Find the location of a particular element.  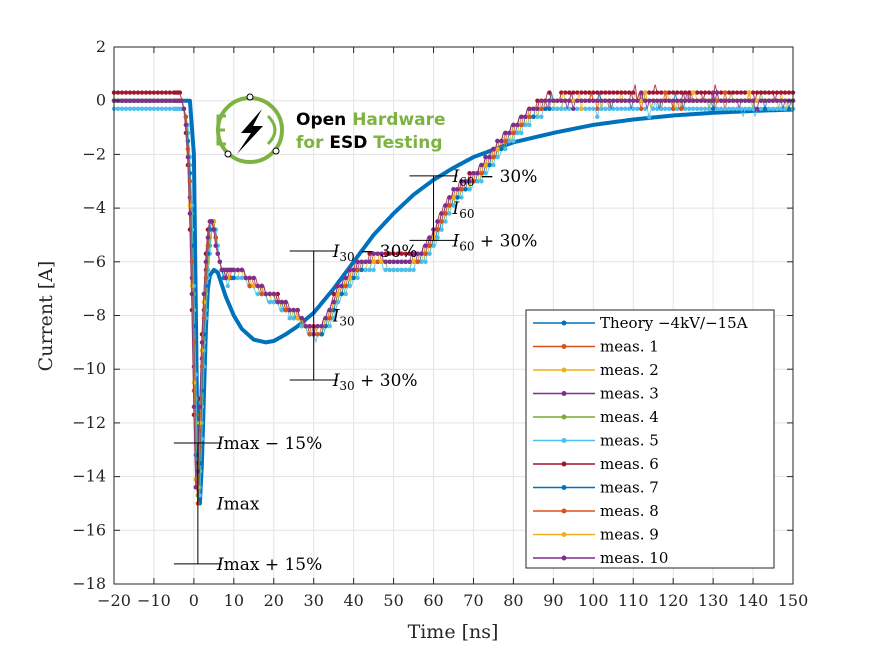

x-tick-label: 110 is located at coordinates (633, 600).